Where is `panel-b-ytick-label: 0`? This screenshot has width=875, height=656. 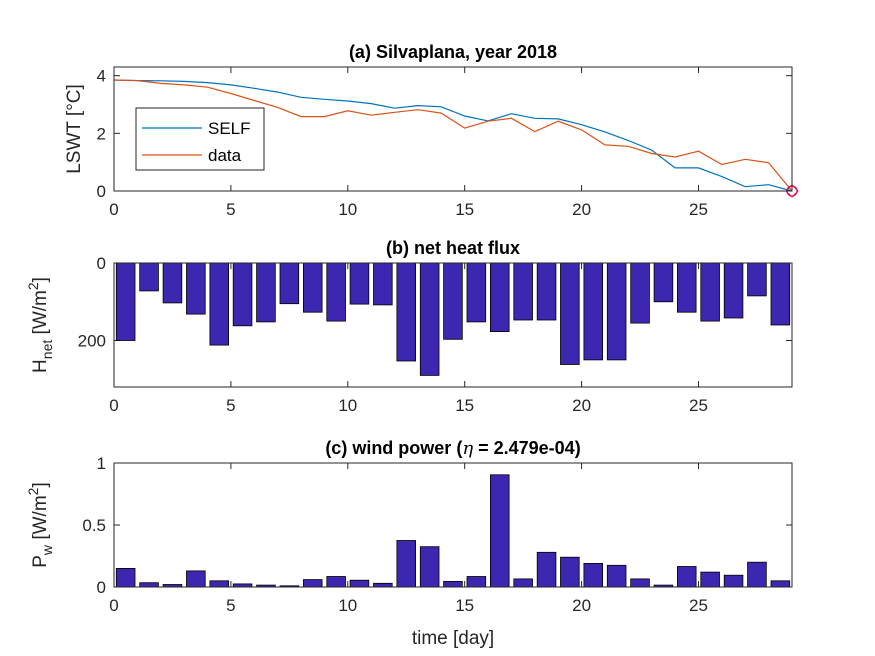 panel-b-ytick-label: 0 is located at coordinates (101, 263).